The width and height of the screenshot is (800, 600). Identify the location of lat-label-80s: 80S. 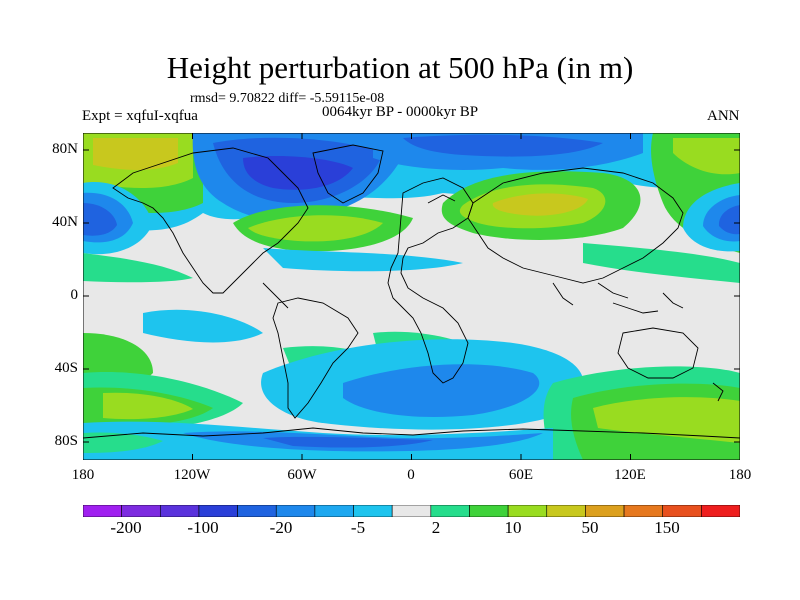
(66, 441).